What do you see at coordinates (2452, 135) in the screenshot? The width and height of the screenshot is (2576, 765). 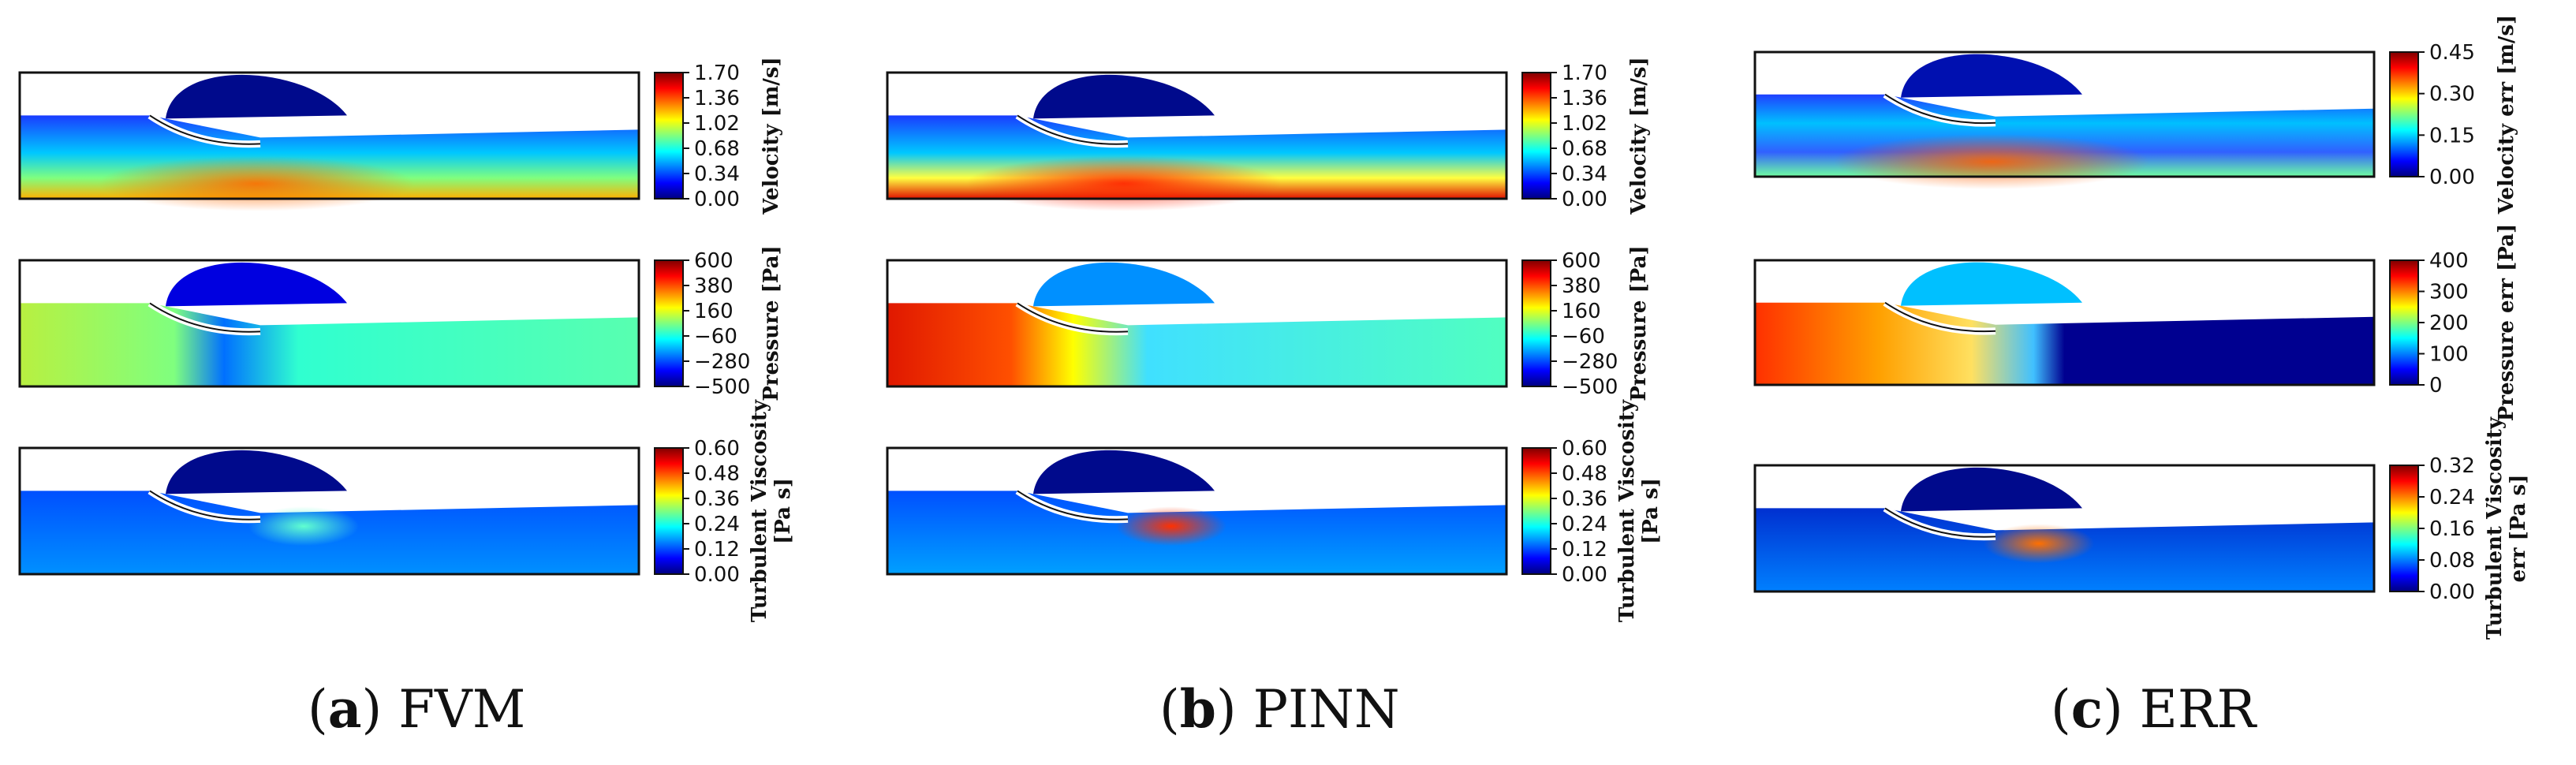 I see `colorbar-tick: 0.15` at bounding box center [2452, 135].